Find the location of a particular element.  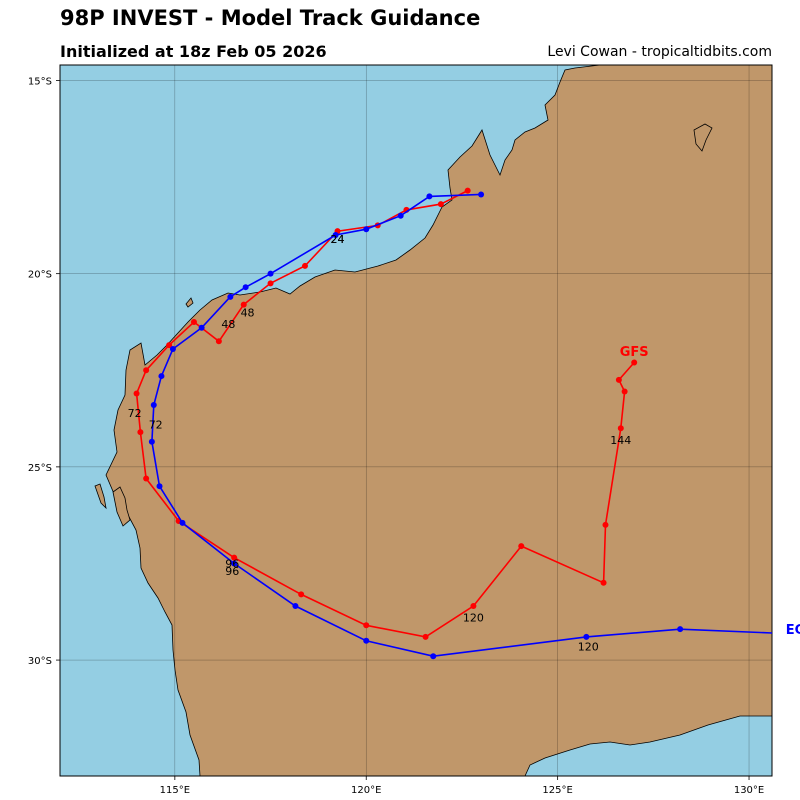

gfs-model-label: GFS is located at coordinates (634, 352).